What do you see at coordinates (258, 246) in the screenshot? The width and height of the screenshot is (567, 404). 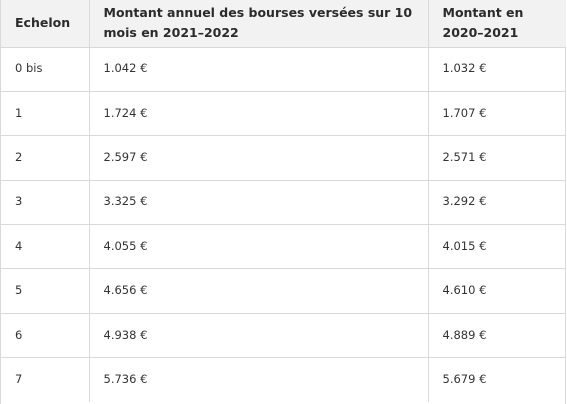 I see `cell-amount-2021-2022: 4.055 €` at bounding box center [258, 246].